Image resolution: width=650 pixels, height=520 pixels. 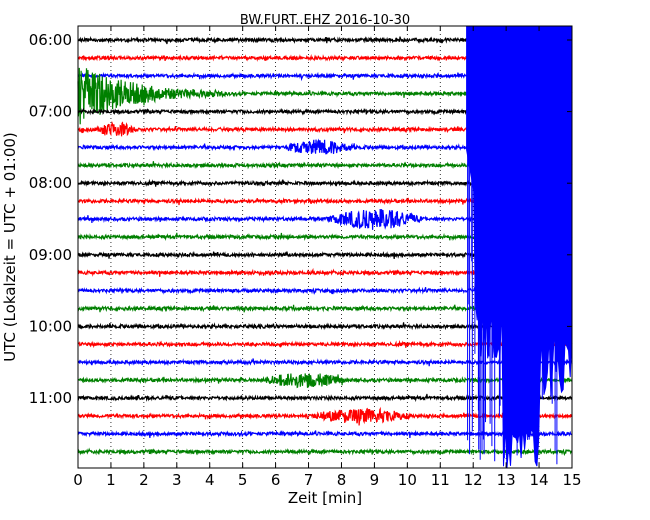 What do you see at coordinates (325, 498) in the screenshot?
I see `x-axis-label: Zeit [min]` at bounding box center [325, 498].